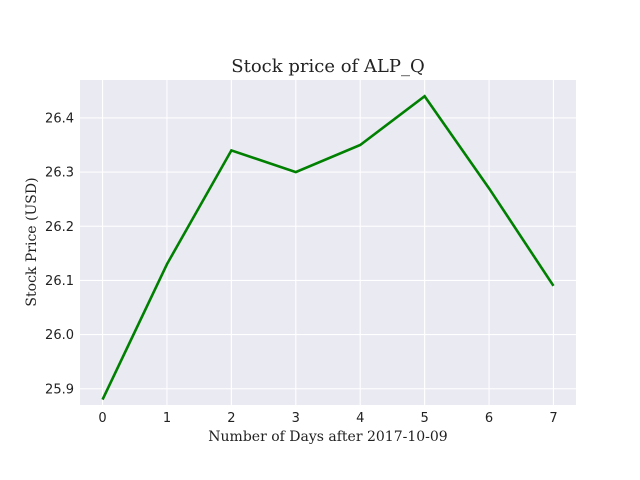 The height and width of the screenshot is (480, 640). I want to click on x-tick-label: 5, so click(424, 418).